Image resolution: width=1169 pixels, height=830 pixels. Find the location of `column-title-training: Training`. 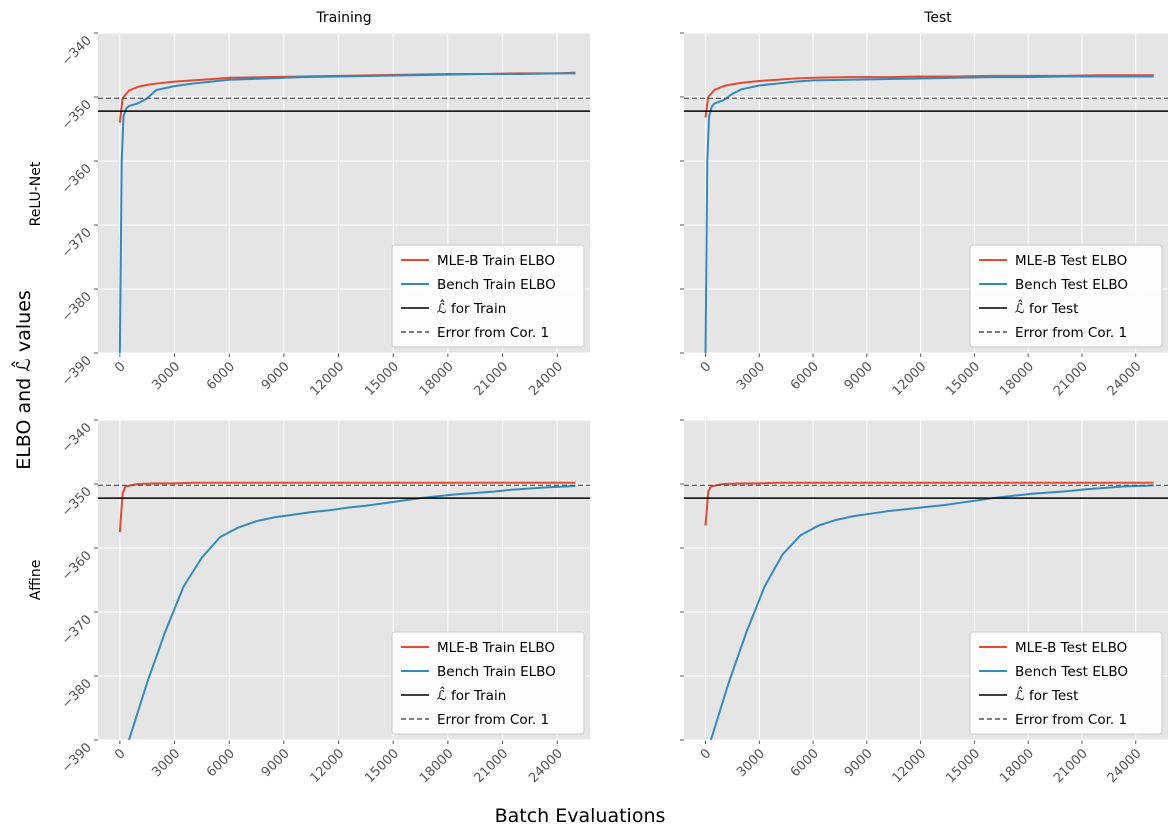

column-title-training: Training is located at coordinates (343, 18).